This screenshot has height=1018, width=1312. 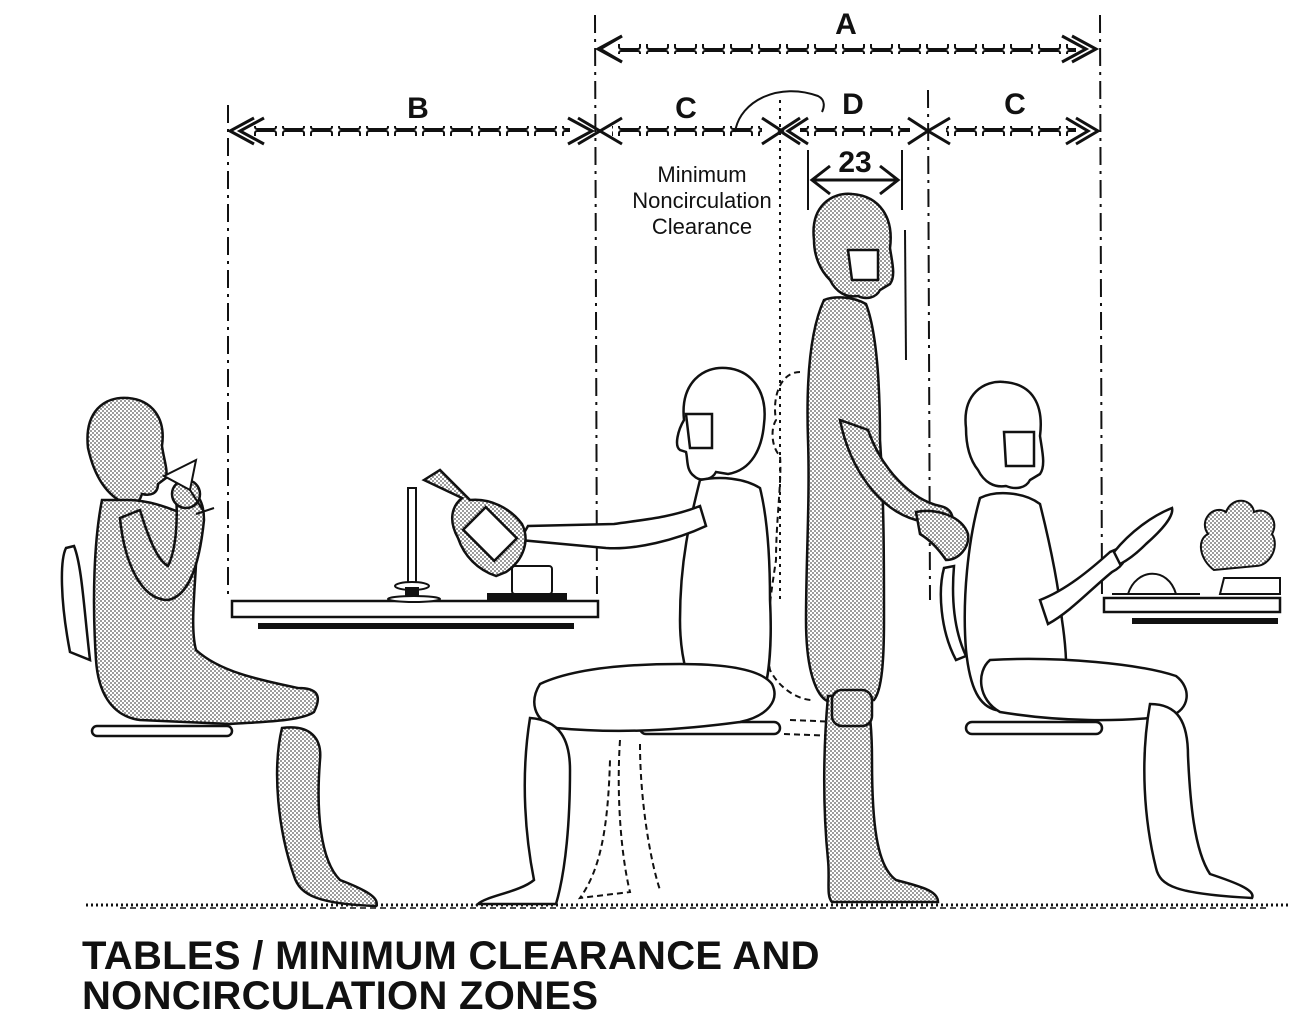 What do you see at coordinates (779, 111) in the screenshot?
I see `annotation-leader` at bounding box center [779, 111].